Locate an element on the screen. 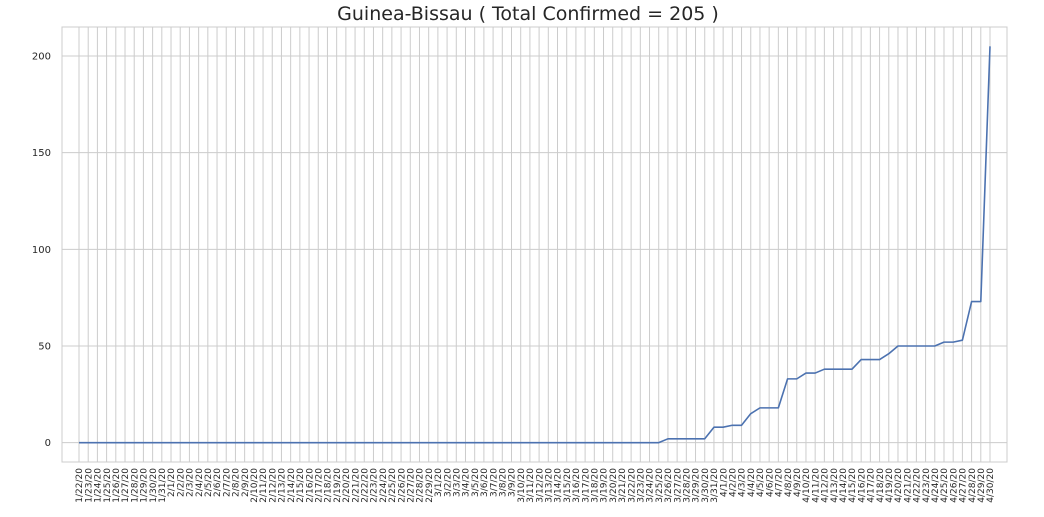 Image resolution: width=1044 pixels, height=517 pixels. x-tick-label: 2/22/20 is located at coordinates (365, 485).